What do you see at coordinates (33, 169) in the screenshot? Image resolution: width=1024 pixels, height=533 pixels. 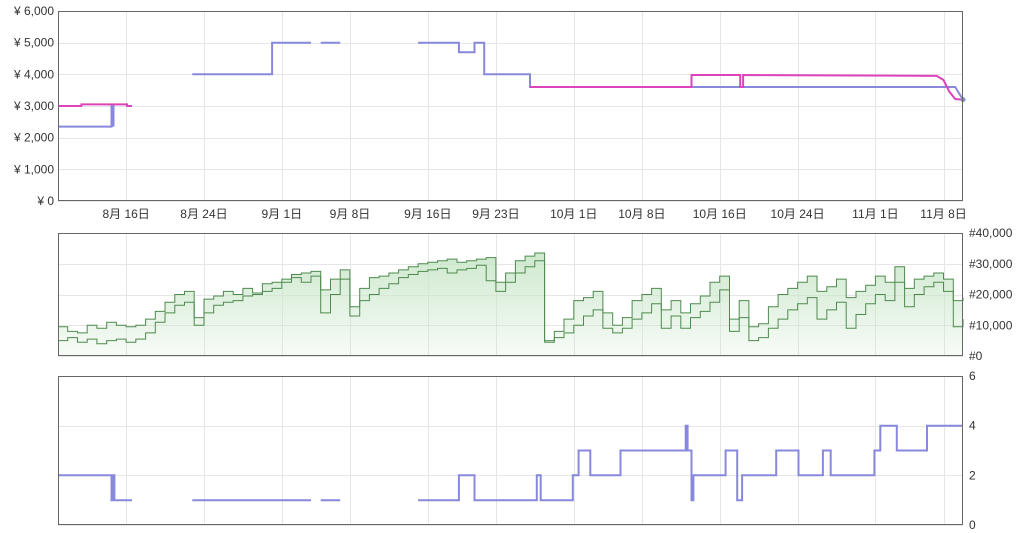 I see `y-tick-label: ¥ 1,000` at bounding box center [33, 169].